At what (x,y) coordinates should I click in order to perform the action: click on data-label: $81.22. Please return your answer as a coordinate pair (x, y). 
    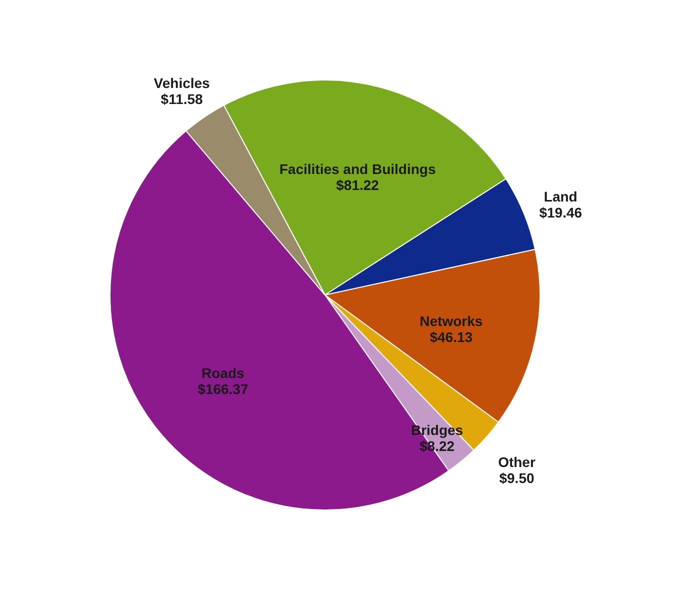
    Looking at the image, I should click on (358, 185).